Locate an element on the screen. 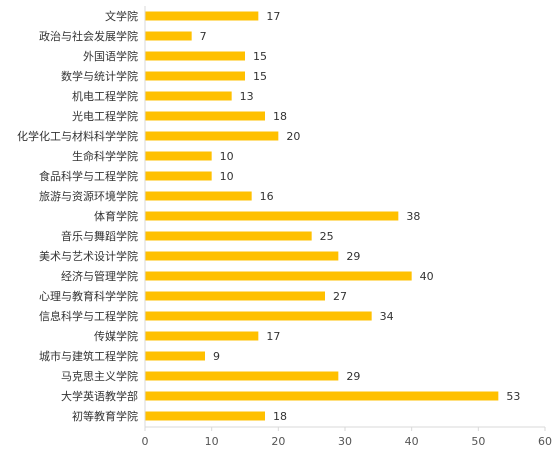  category-label: 城市与建筑工程学院 is located at coordinates (88, 356).